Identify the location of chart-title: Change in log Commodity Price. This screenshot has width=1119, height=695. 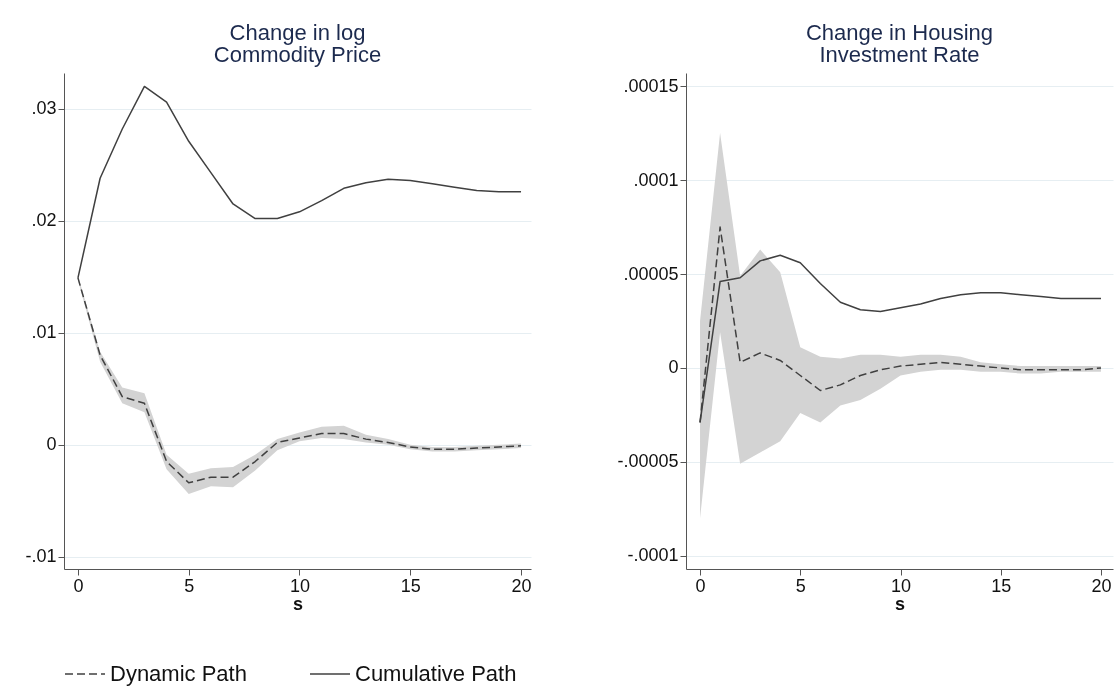
(297, 43).